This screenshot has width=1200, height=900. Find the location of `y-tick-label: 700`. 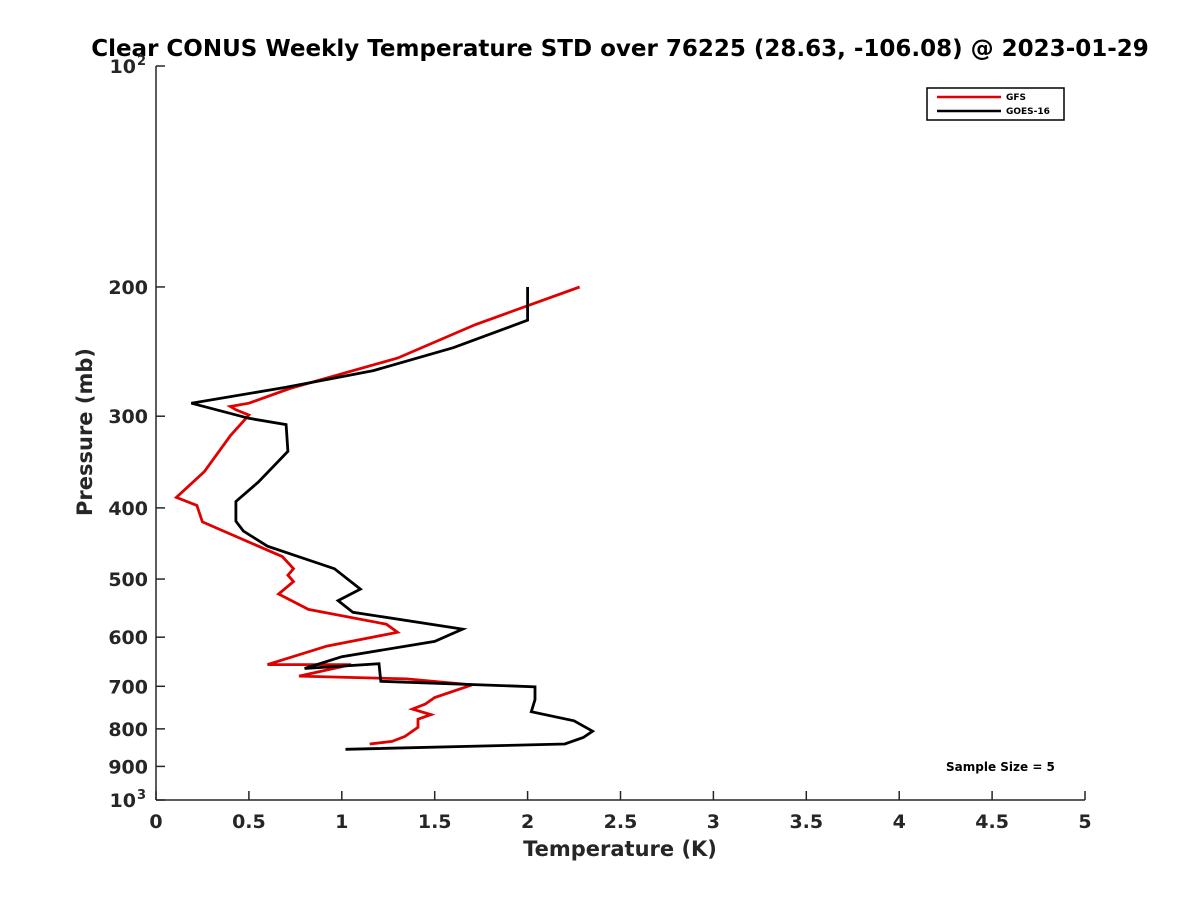

y-tick-label: 700 is located at coordinates (128, 687).